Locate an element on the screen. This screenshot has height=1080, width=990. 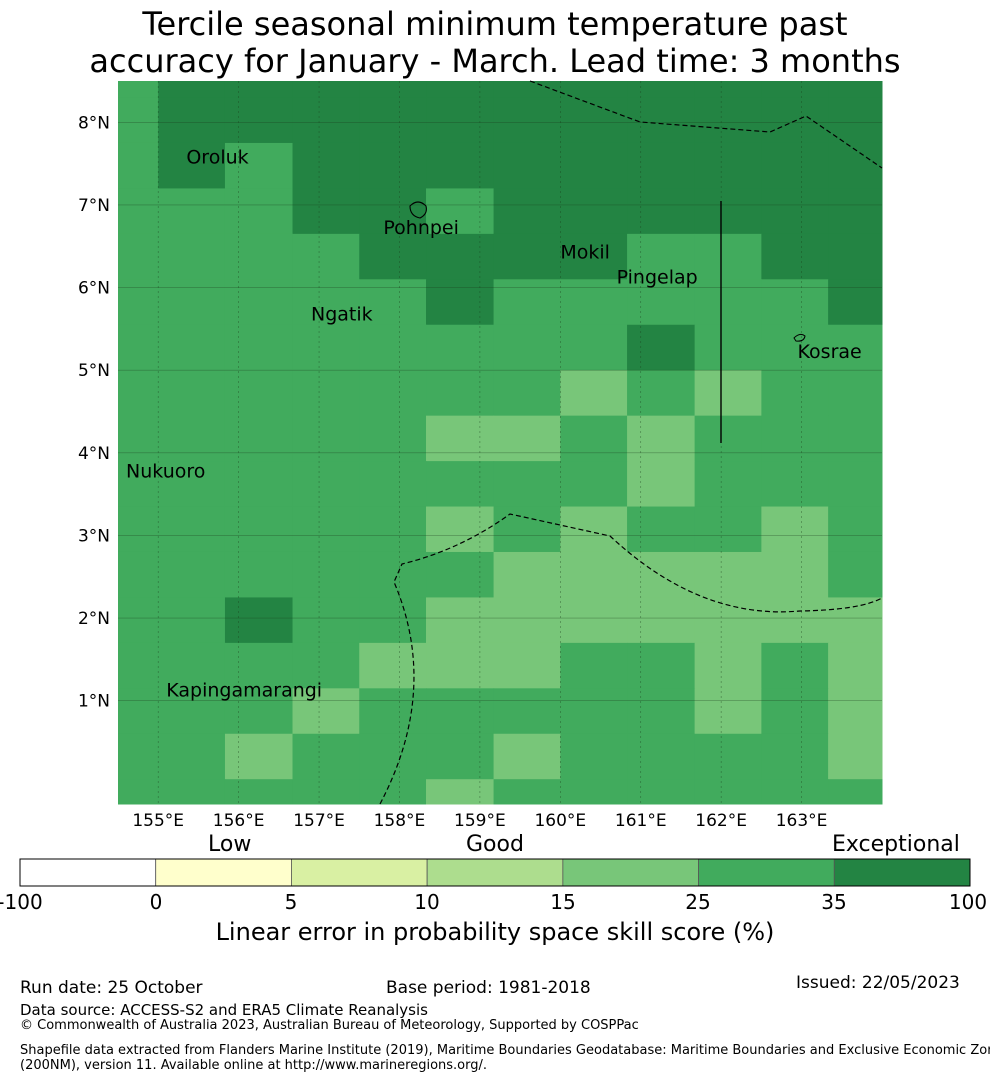
base-period: Base period: 1981-2018 is located at coordinates (488, 988).